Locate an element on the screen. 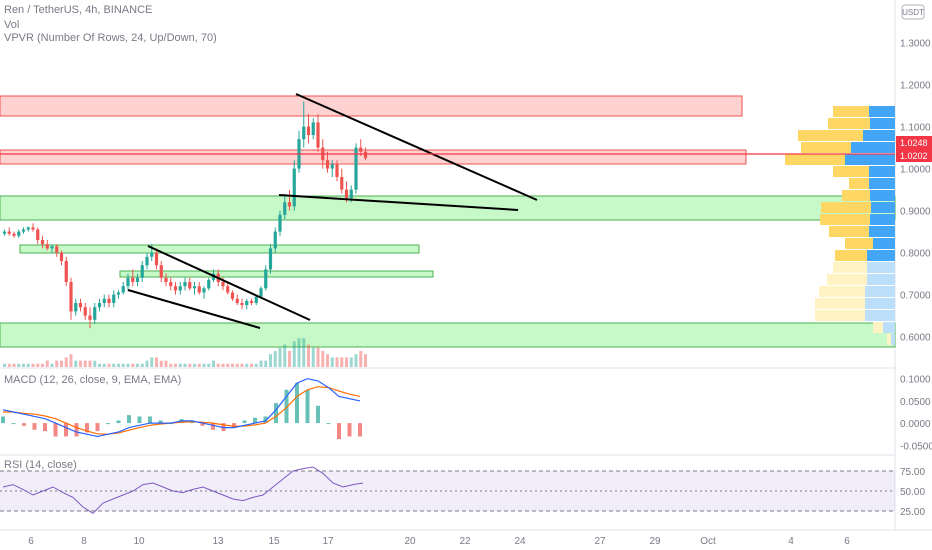  rsi-tick-label: 50.00 is located at coordinates (912, 492).